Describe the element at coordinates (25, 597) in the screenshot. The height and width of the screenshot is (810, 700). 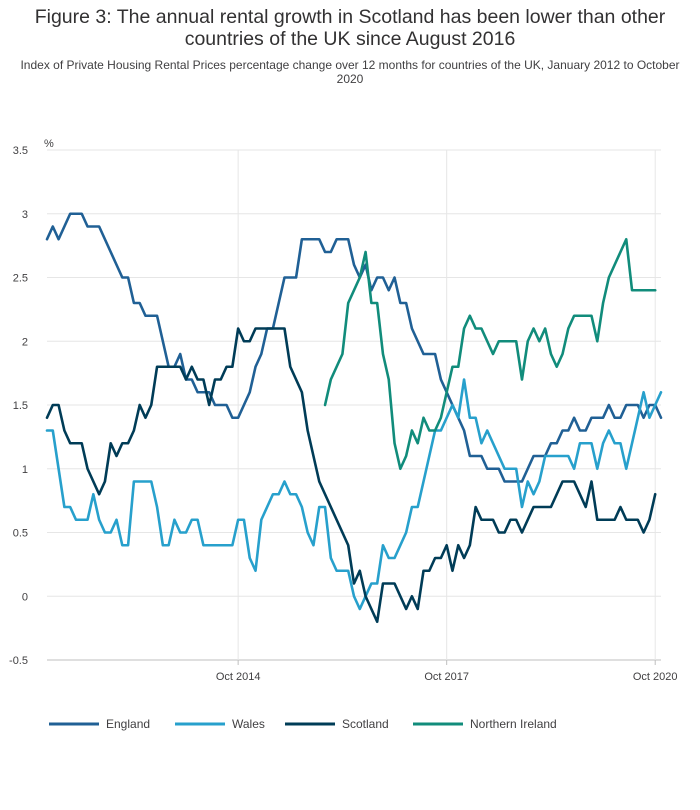
I see `y-tick-label: 0` at that location.